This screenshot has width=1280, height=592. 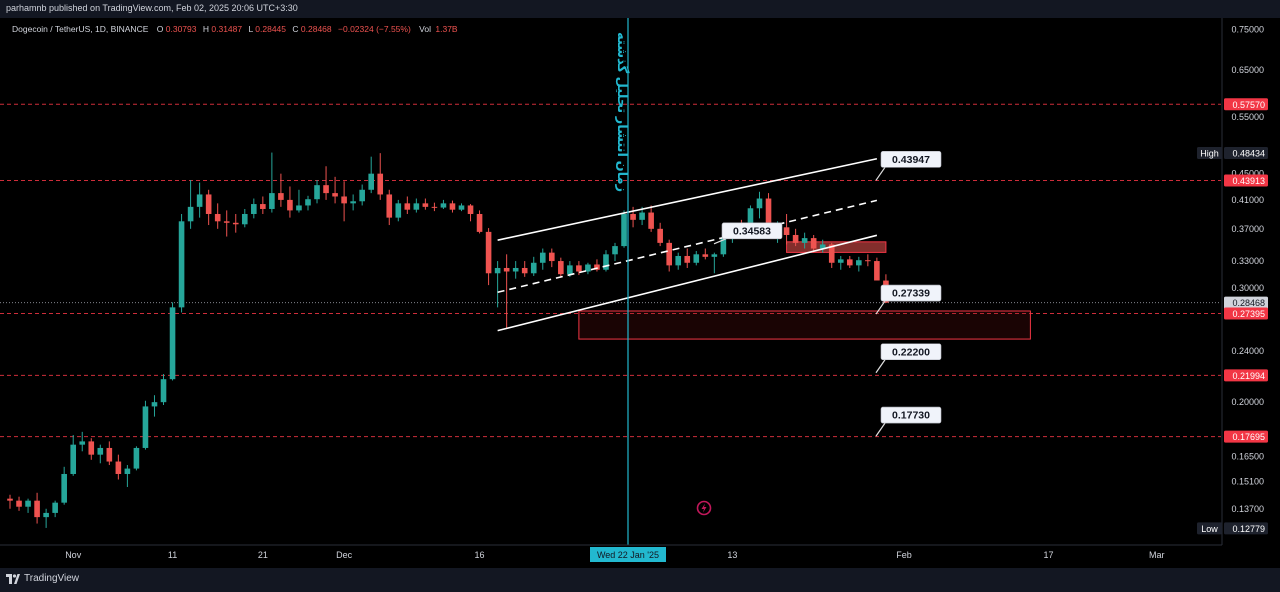 I want to click on callout-label: 0.22200, so click(x=911, y=352).